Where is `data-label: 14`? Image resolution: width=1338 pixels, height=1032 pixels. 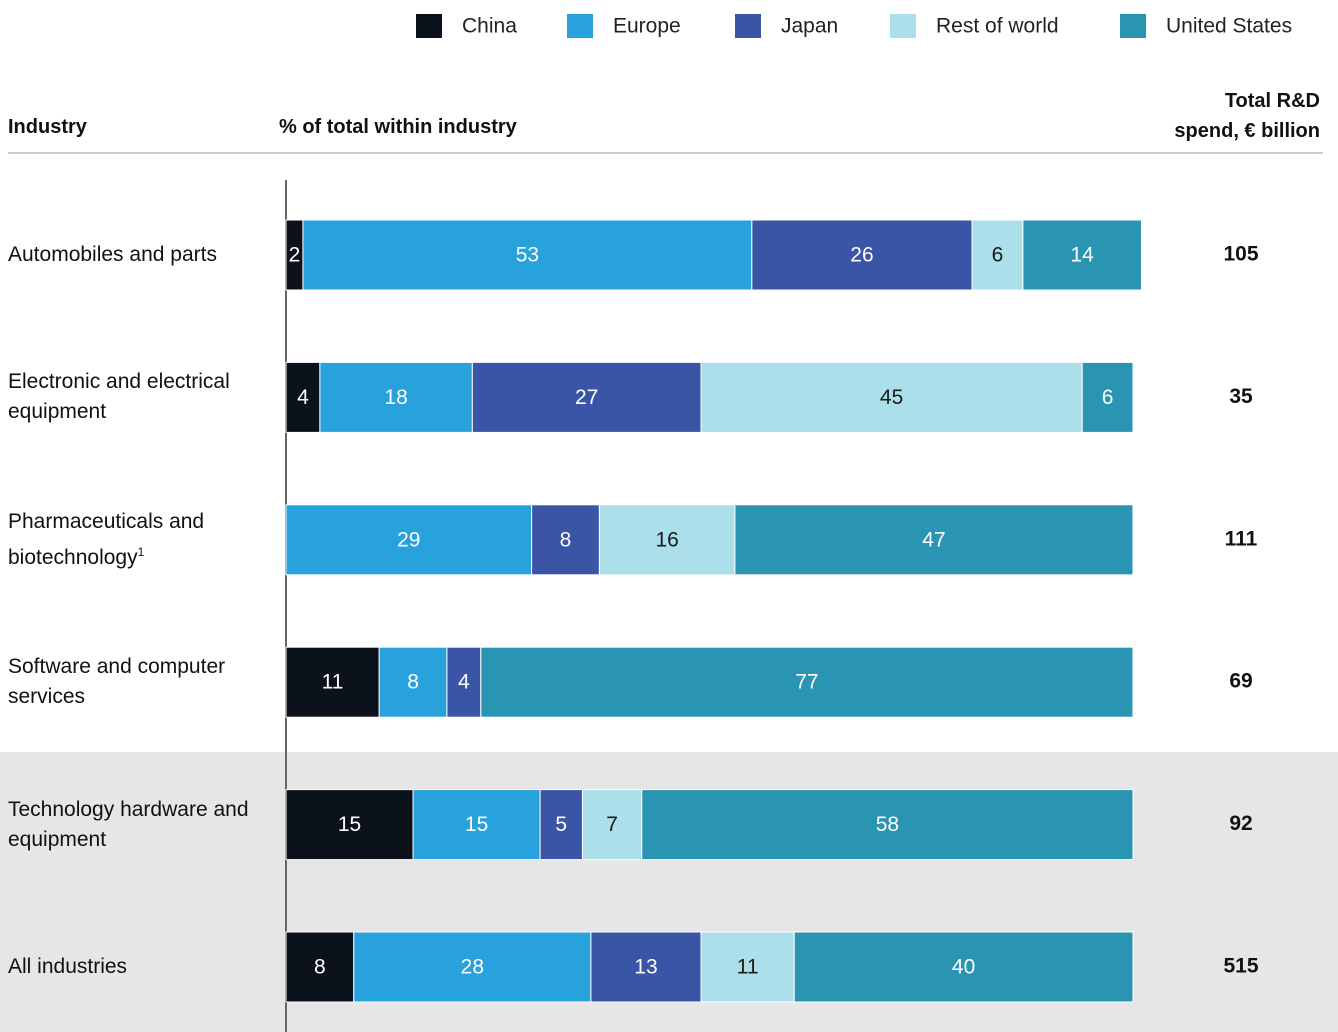
data-label: 14 is located at coordinates (1083, 255).